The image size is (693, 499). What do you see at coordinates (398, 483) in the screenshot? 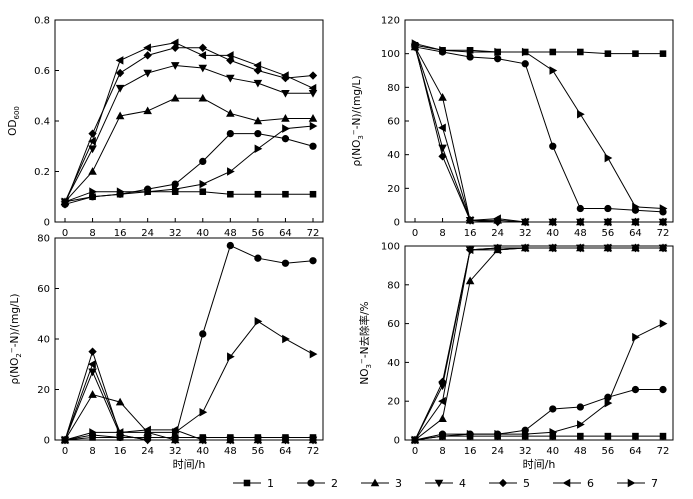
I see `legend-label: 3` at bounding box center [398, 483].